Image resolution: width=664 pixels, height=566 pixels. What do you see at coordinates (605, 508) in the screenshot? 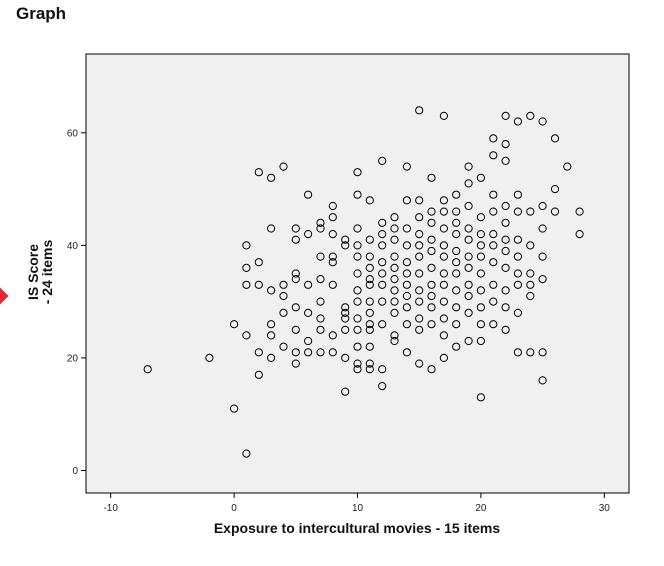
I see `x-tick-label: 30` at bounding box center [605, 508].